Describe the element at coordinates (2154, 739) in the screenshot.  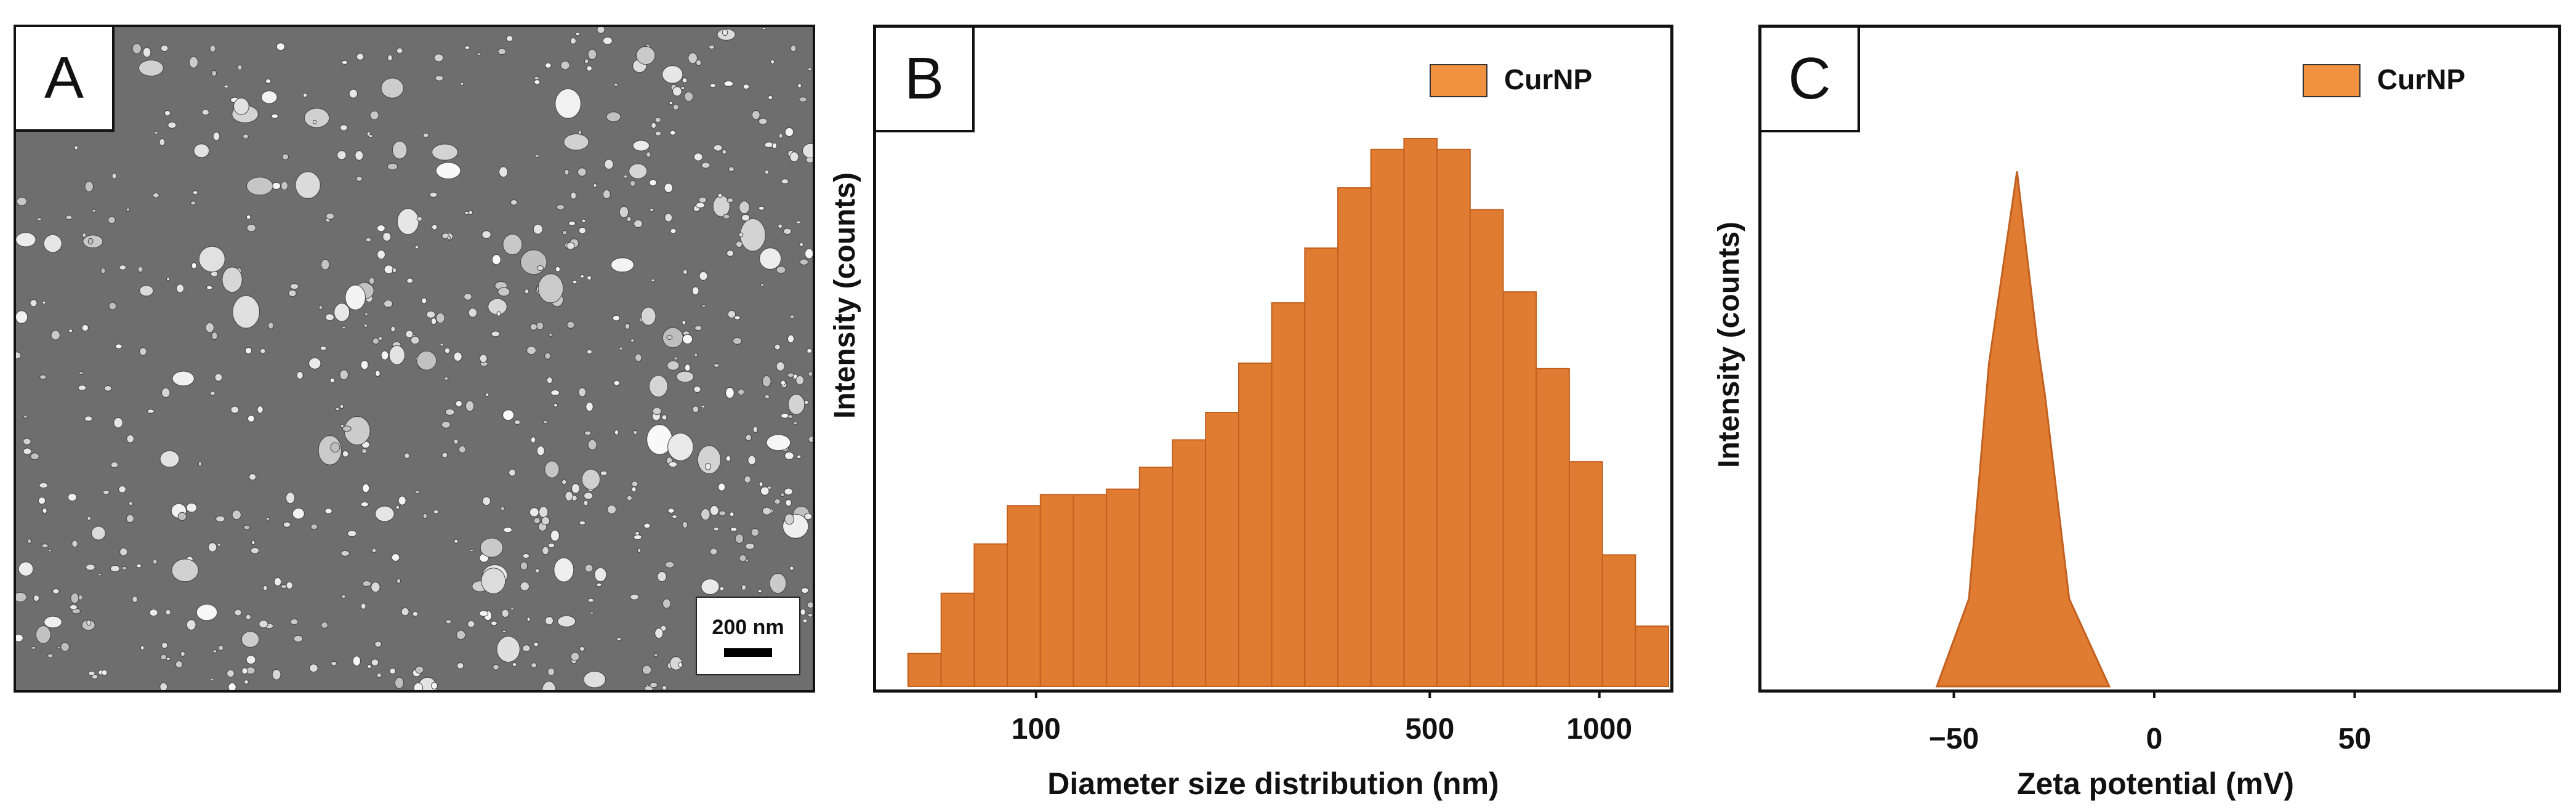
I see `x-tick-label: 0` at that location.